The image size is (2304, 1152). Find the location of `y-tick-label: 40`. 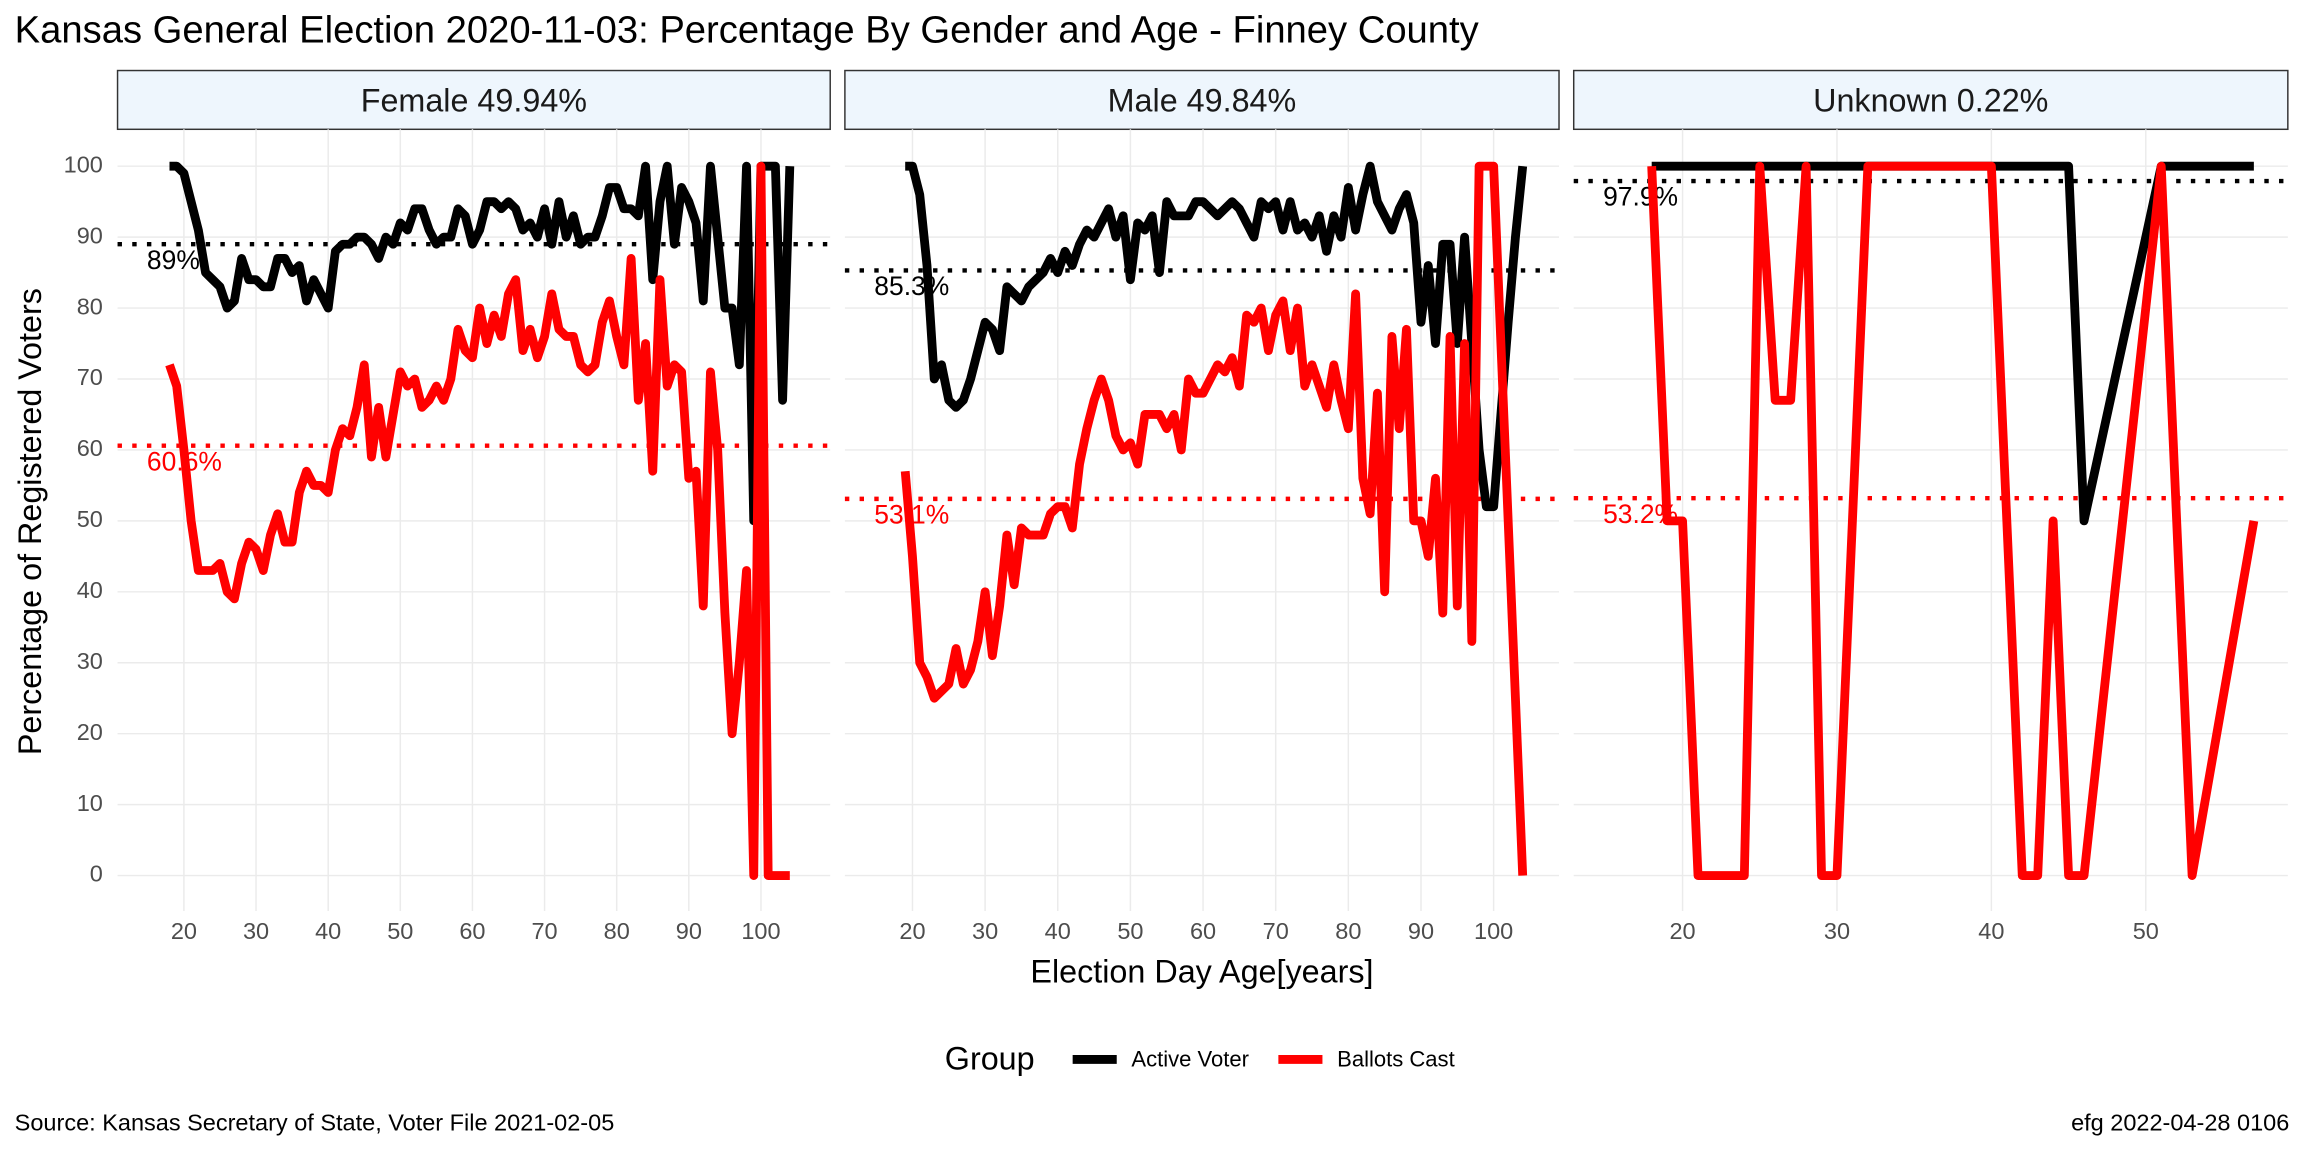

y-tick-label: 40 is located at coordinates (90, 590).